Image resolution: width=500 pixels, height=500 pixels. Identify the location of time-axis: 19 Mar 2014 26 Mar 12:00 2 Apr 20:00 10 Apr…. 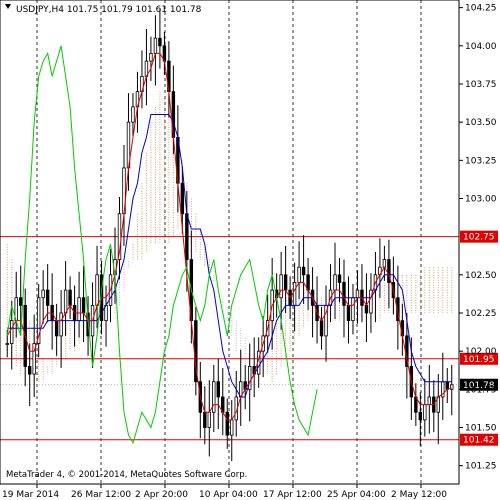
(224, 492).